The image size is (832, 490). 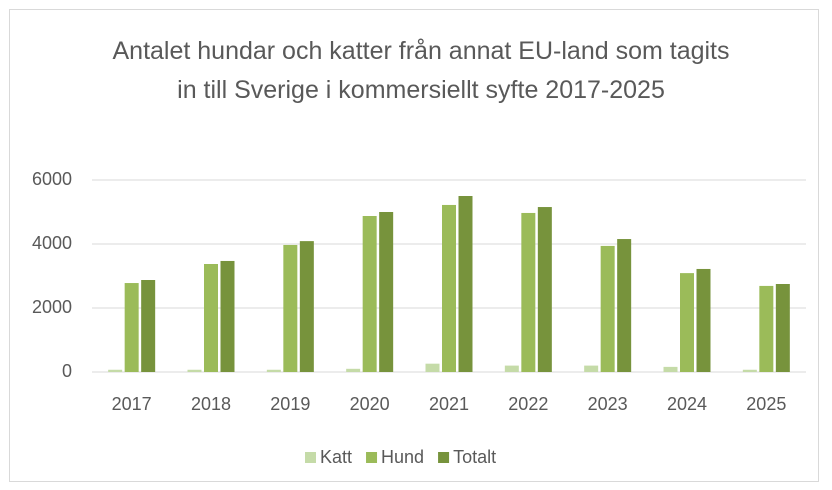 I want to click on legend-label: Katt, so click(x=336, y=457).